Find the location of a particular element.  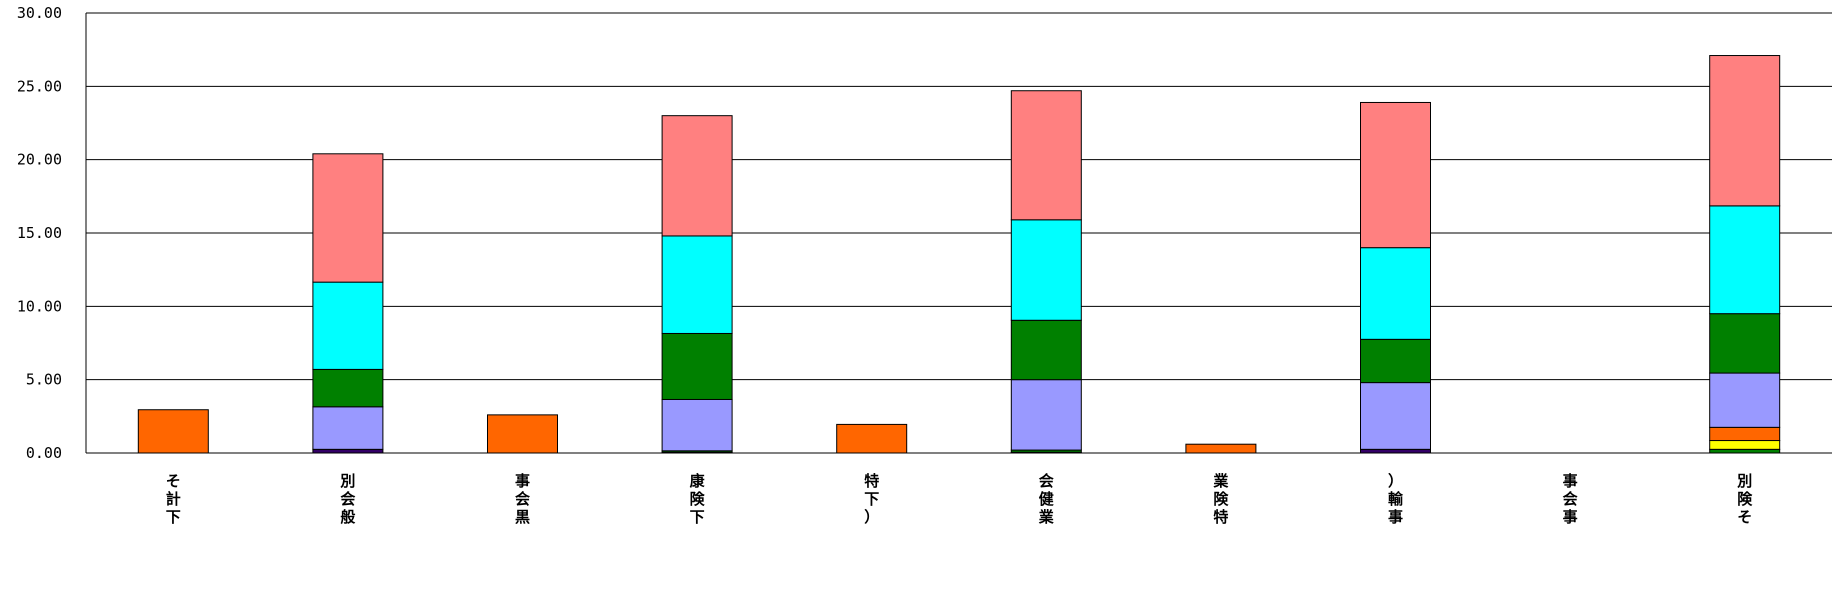

x-tick-label: 事会黒 is located at coordinates (522, 499).